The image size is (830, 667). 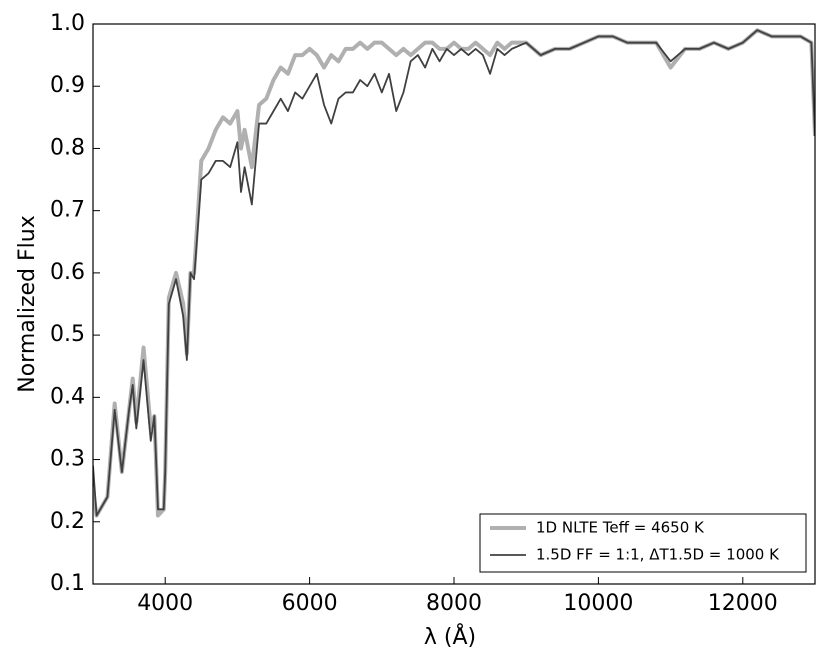 What do you see at coordinates (454, 603) in the screenshot?
I see `x-tick-label: 8000` at bounding box center [454, 603].